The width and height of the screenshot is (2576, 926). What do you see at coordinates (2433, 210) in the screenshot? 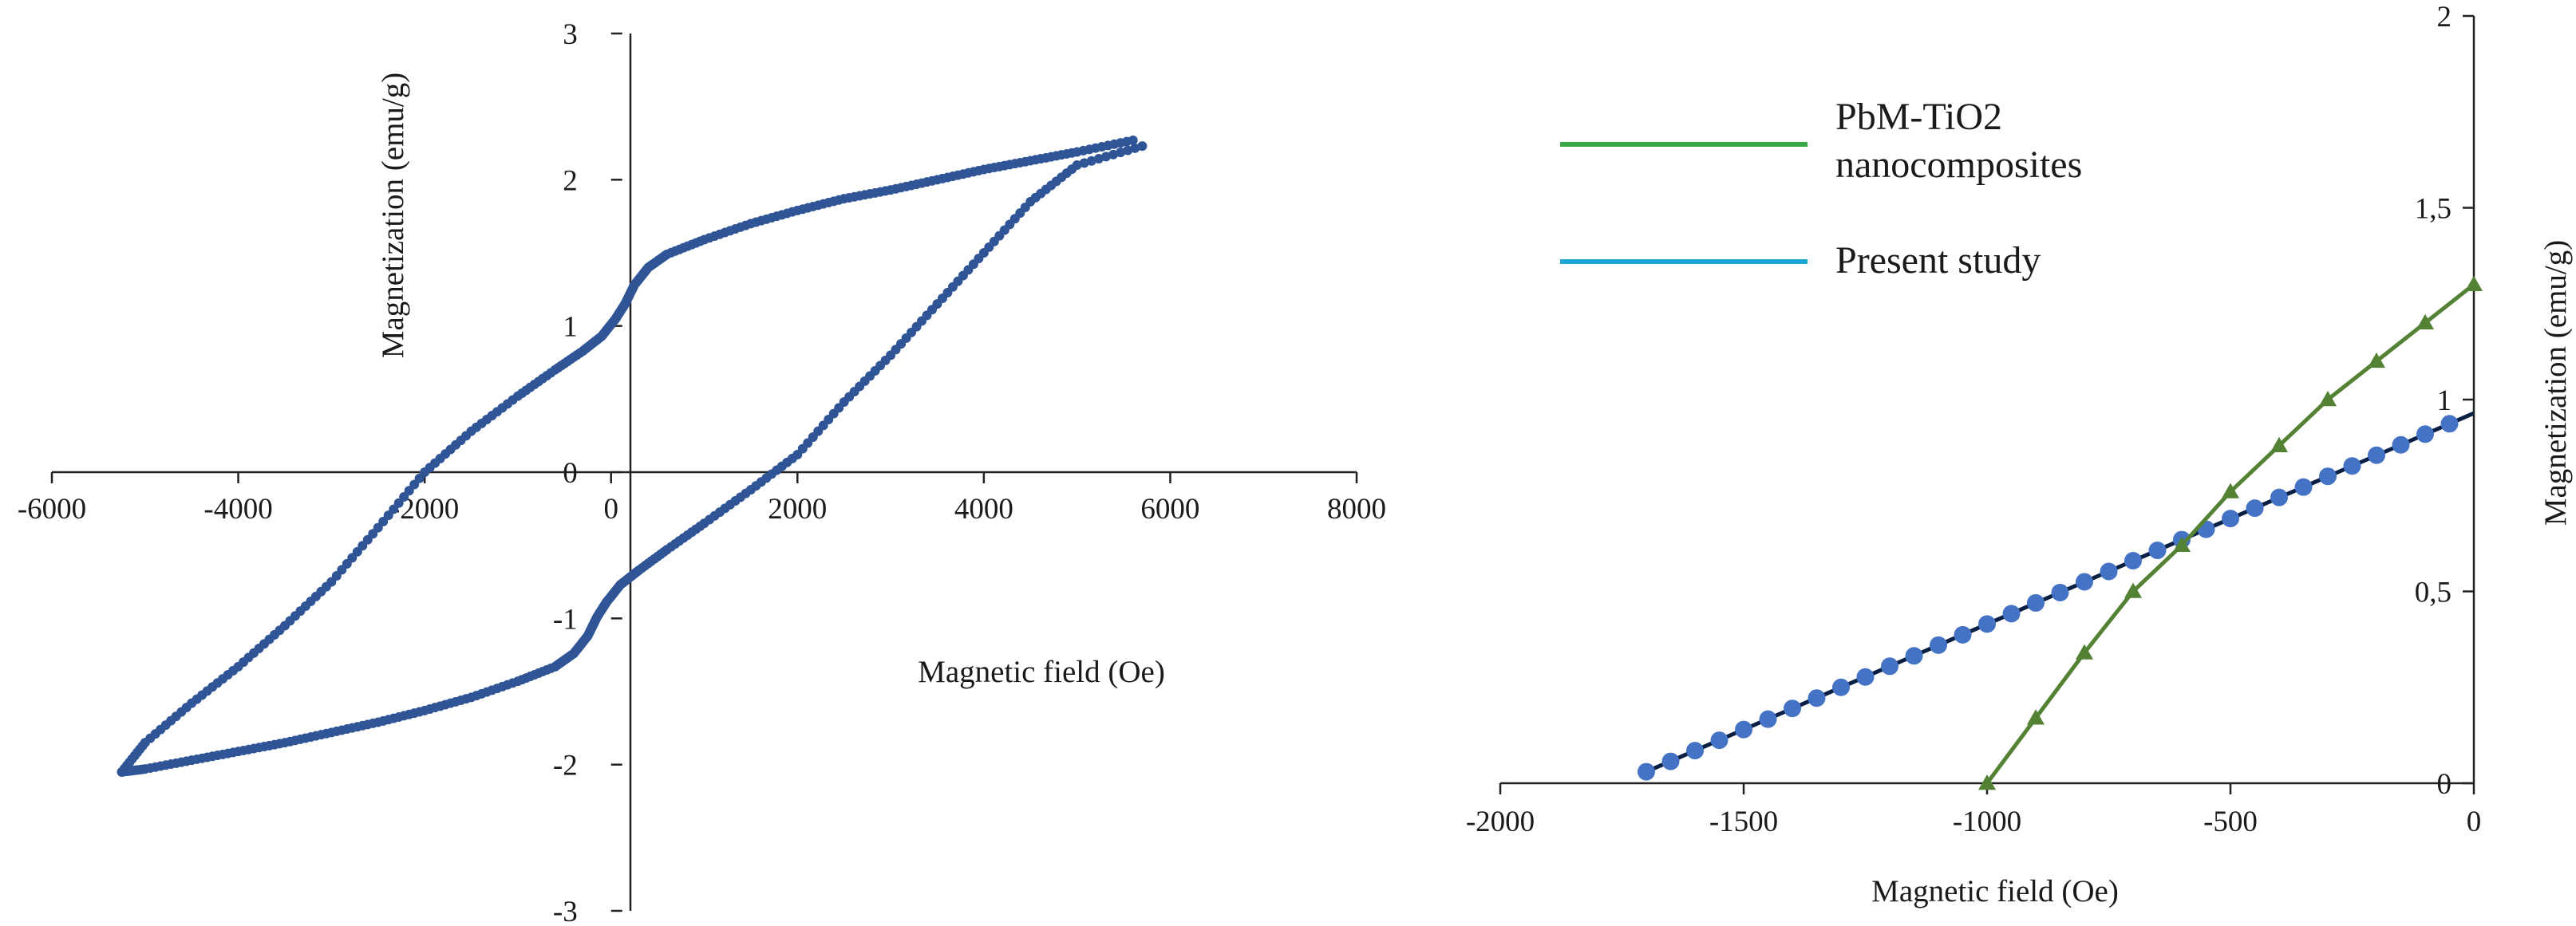
I see `right-y-tick-label: 1,5` at bounding box center [2433, 210].